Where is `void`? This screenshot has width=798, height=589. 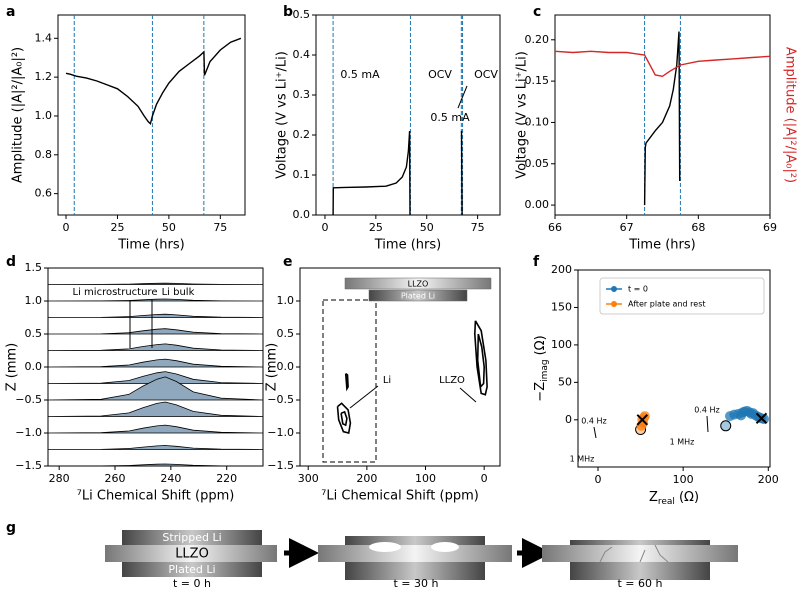
void is located at coordinates (445, 547).